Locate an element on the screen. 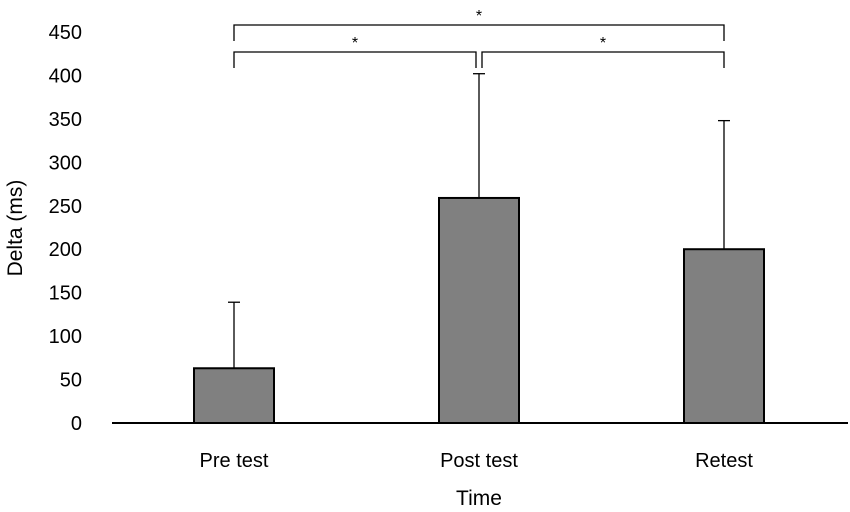 The image size is (850, 512). category-labels: Pre test Post test Retest is located at coordinates (477, 461).